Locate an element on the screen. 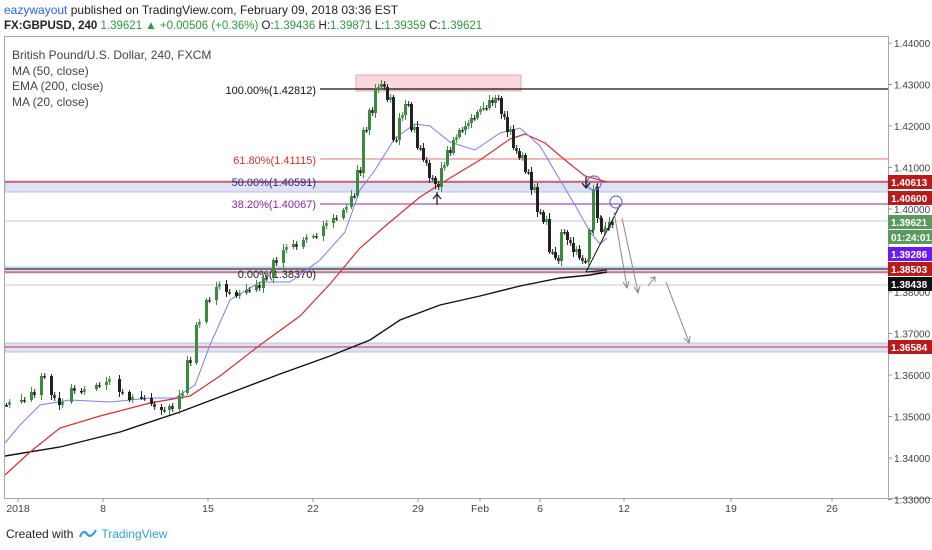  price-badge-label: 1.40600 is located at coordinates (909, 199).